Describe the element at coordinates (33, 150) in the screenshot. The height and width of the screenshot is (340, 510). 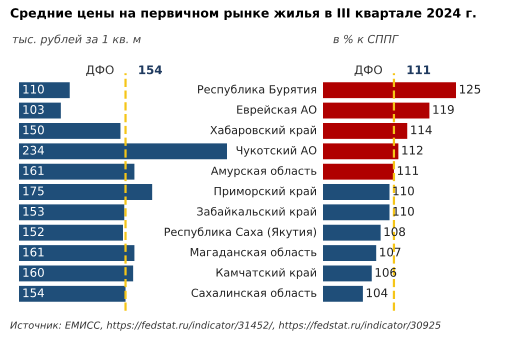
I see `data-label: 234` at that location.